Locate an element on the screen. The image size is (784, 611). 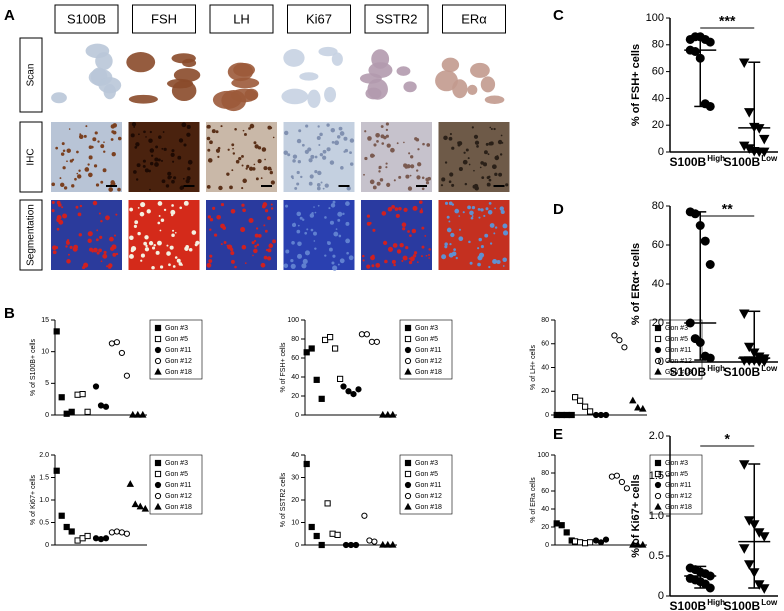
y-tick-label: 0 is located at coordinates (297, 545).